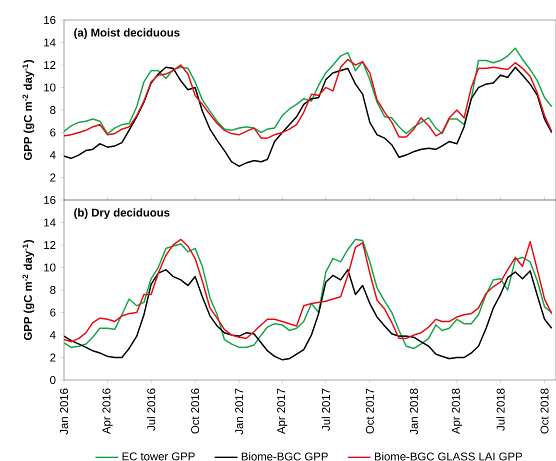 The height and width of the screenshot is (461, 556). Describe the element at coordinates (195, 411) in the screenshot. I see `x-tick-label: Oct 2016` at that location.